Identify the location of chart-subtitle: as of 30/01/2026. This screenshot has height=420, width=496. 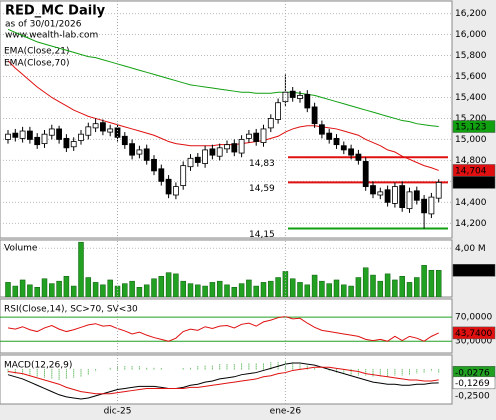
(43, 25).